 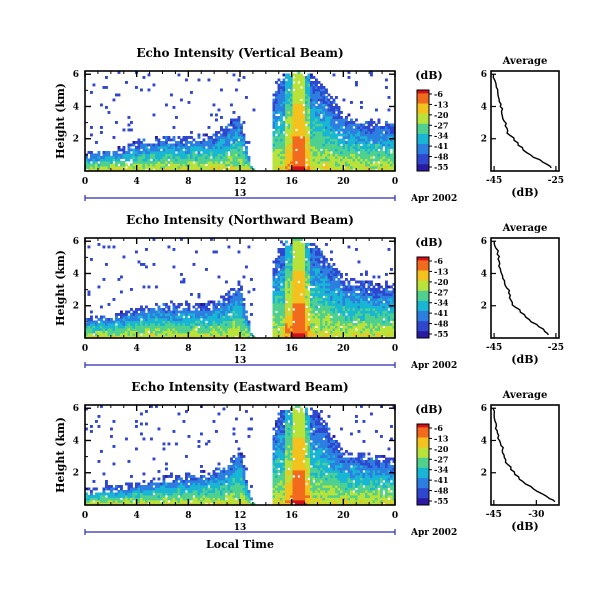 What do you see at coordinates (441, 313) in the screenshot?
I see `colorbar-tick-label: -41` at bounding box center [441, 313].